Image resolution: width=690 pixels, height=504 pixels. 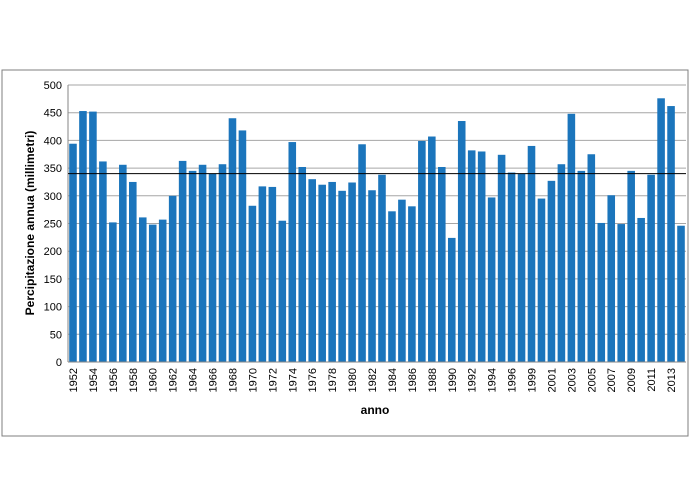 What do you see at coordinates (253, 380) in the screenshot?
I see `x-tick-label: 1970` at bounding box center [253, 380].